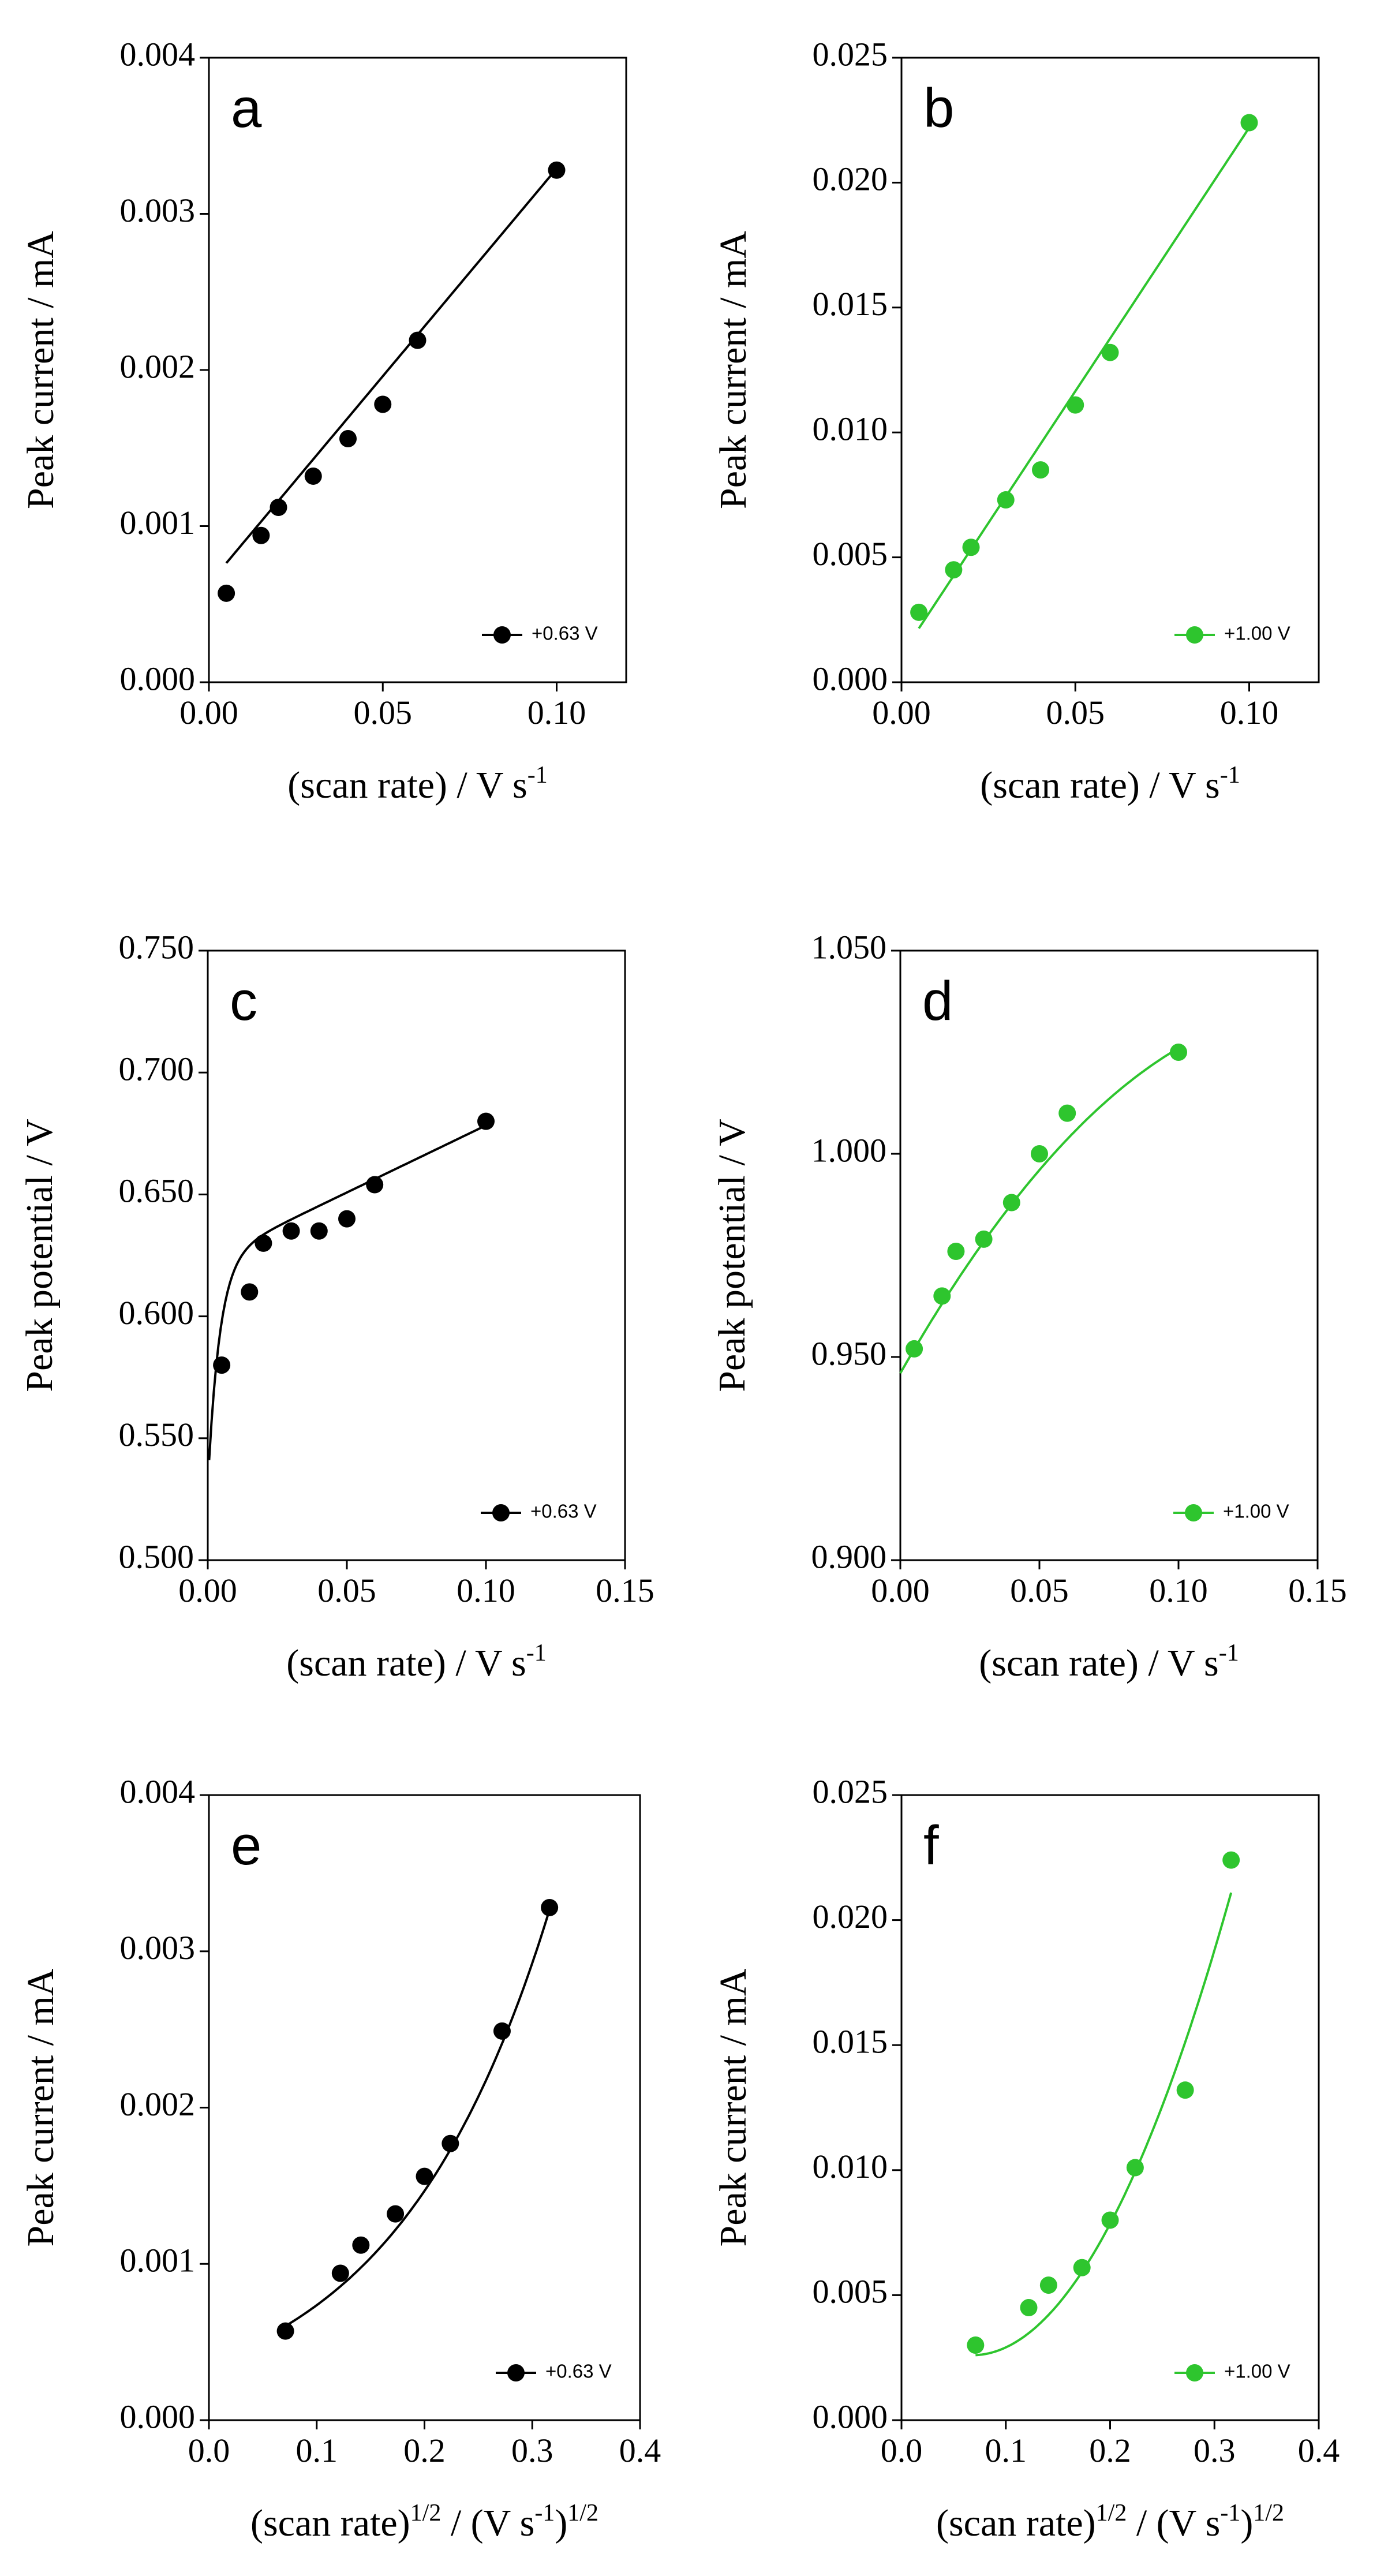  I want to click on y-tick-label: 0.005, so click(850, 554).